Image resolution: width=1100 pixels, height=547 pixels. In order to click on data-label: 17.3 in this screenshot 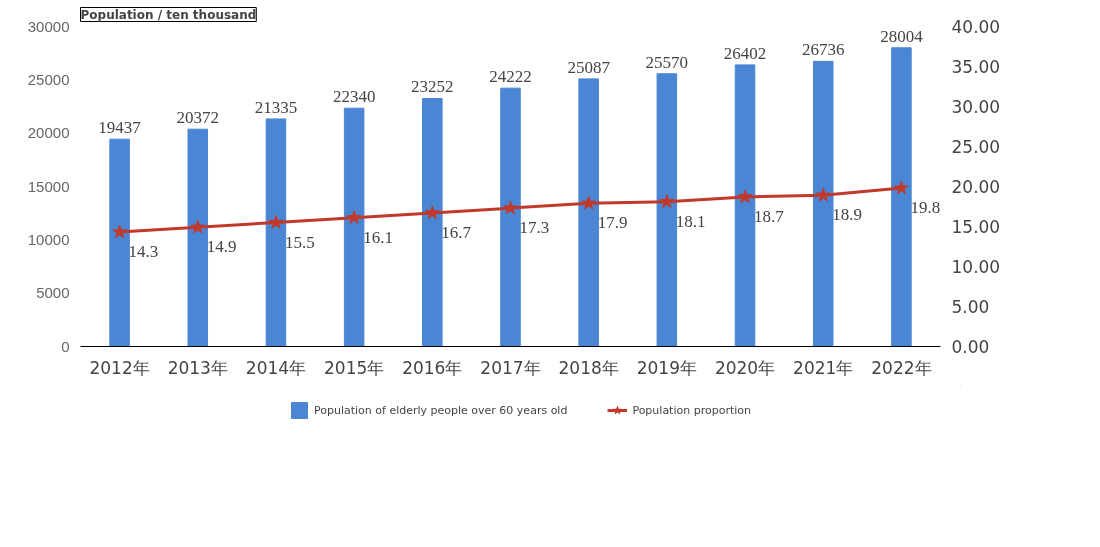, I will do `click(534, 228)`.